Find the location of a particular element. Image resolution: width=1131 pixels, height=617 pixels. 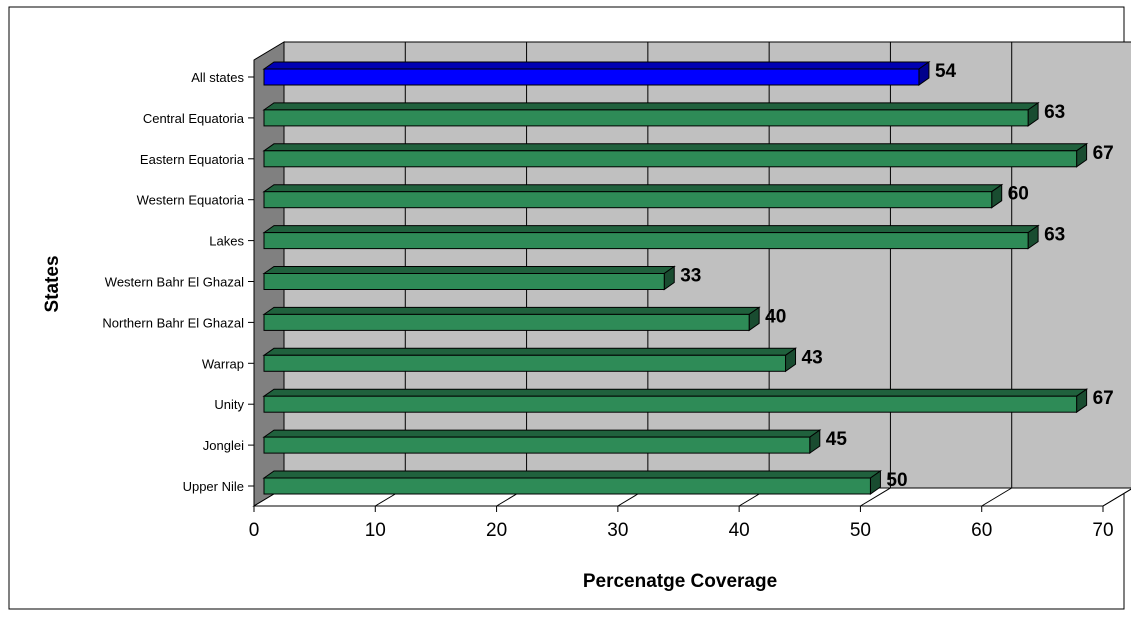

category-label: Lakes is located at coordinates (226, 241).